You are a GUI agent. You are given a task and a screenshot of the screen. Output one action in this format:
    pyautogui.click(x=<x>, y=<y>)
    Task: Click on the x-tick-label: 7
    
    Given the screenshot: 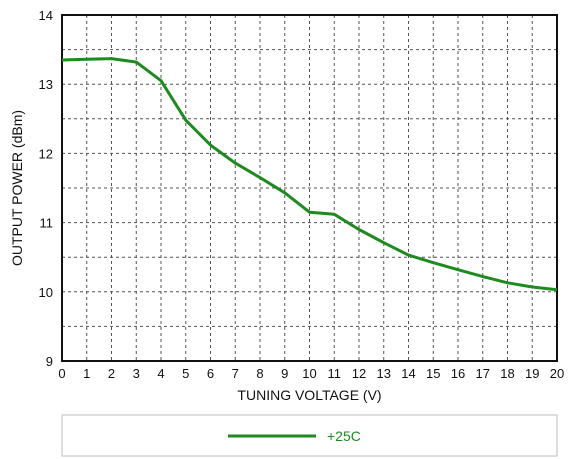 What is the action you would take?
    pyautogui.click(x=235, y=373)
    